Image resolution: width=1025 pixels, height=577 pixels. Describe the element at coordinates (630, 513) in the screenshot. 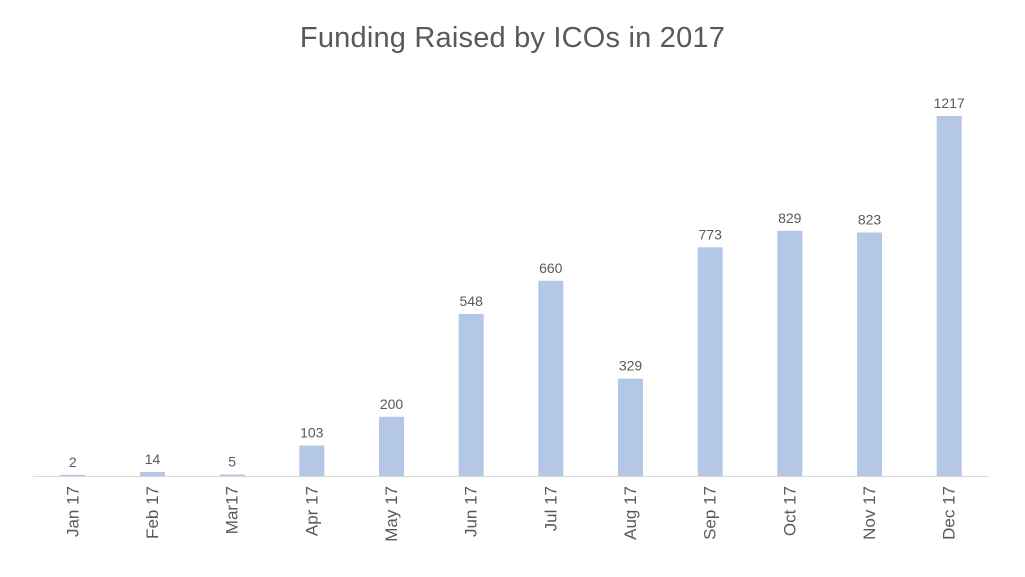

I see `x-tick-label-8: Aug 17` at that location.